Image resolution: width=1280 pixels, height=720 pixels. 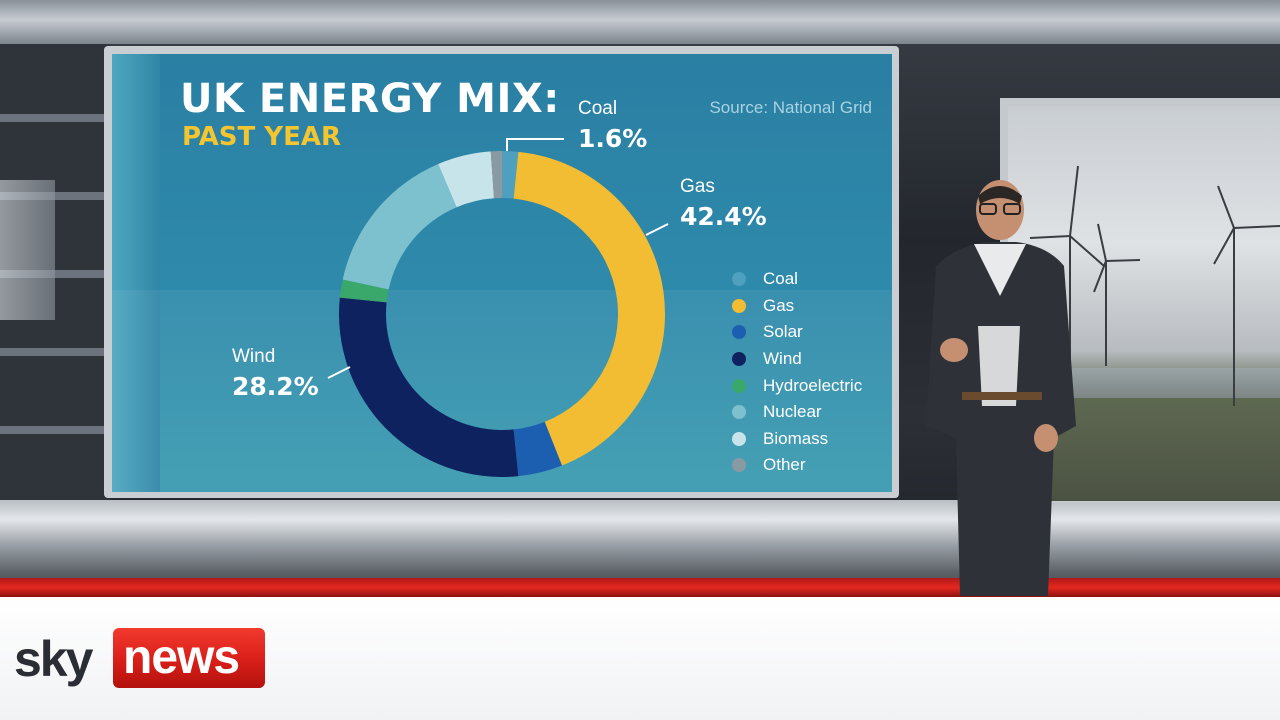 What do you see at coordinates (640, 22) in the screenshot?
I see `studio-truss` at bounding box center [640, 22].